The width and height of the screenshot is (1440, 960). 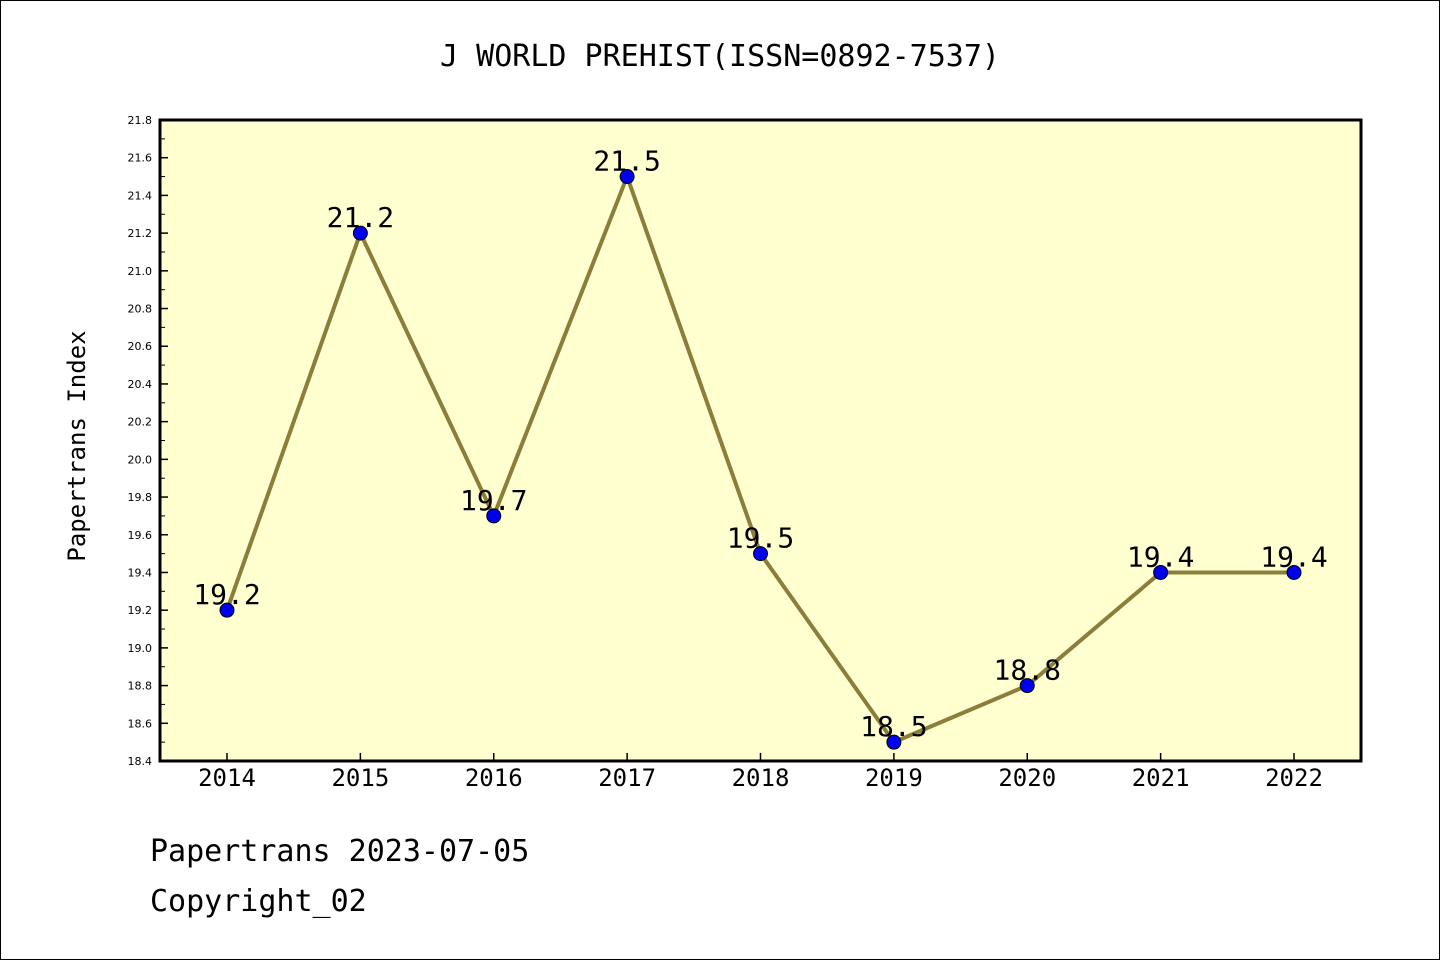 What do you see at coordinates (227, 778) in the screenshot?
I see `x-tick-label: 2014` at bounding box center [227, 778].